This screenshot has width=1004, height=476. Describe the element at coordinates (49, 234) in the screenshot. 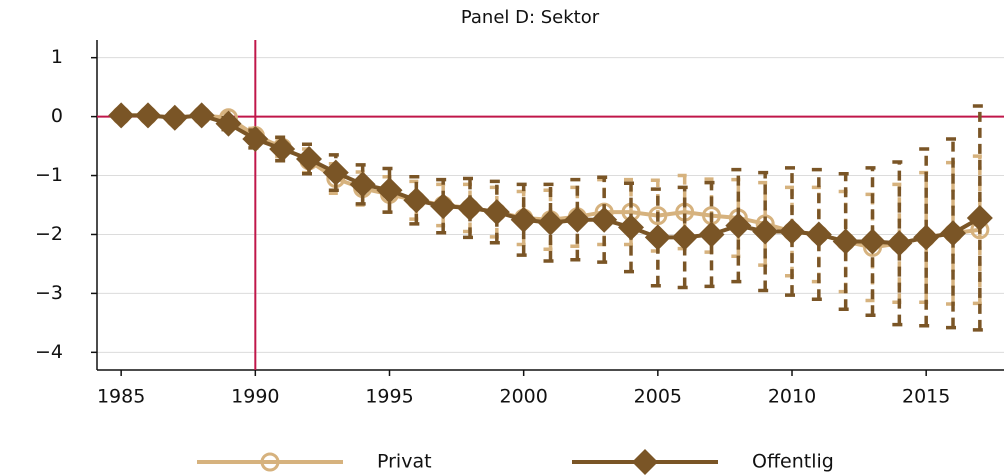

I see `y-tick-label: −2` at that location.